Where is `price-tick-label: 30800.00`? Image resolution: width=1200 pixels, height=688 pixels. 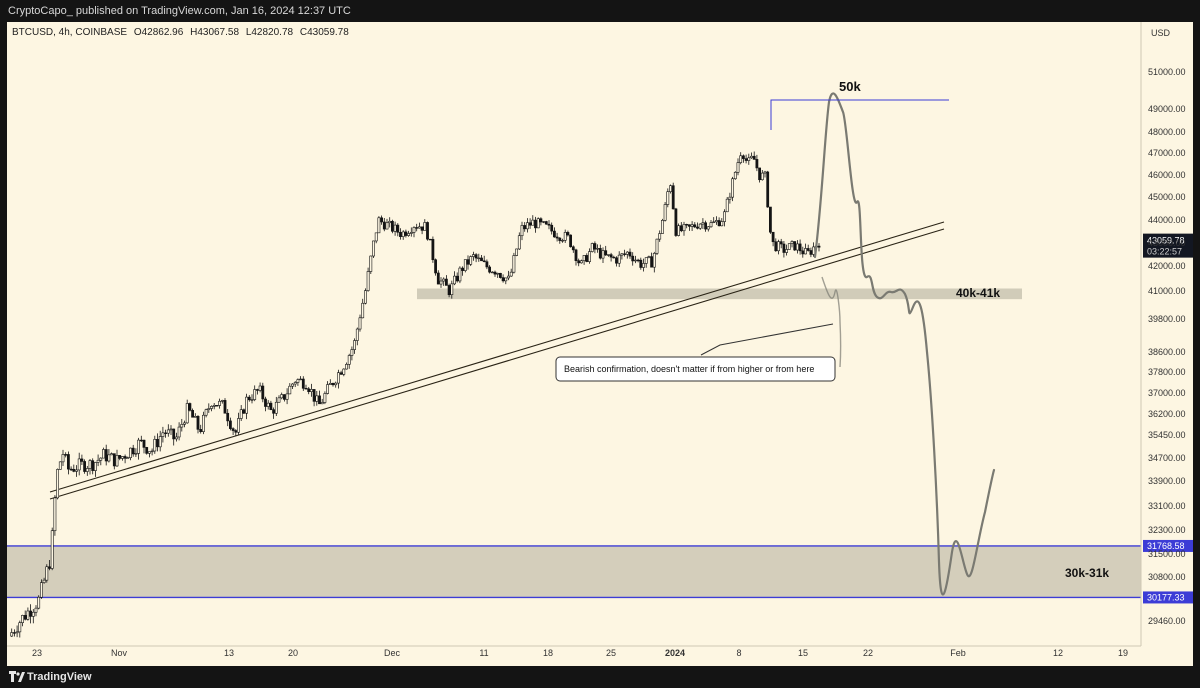 price-tick-label: 30800.00 is located at coordinates (1167, 577).